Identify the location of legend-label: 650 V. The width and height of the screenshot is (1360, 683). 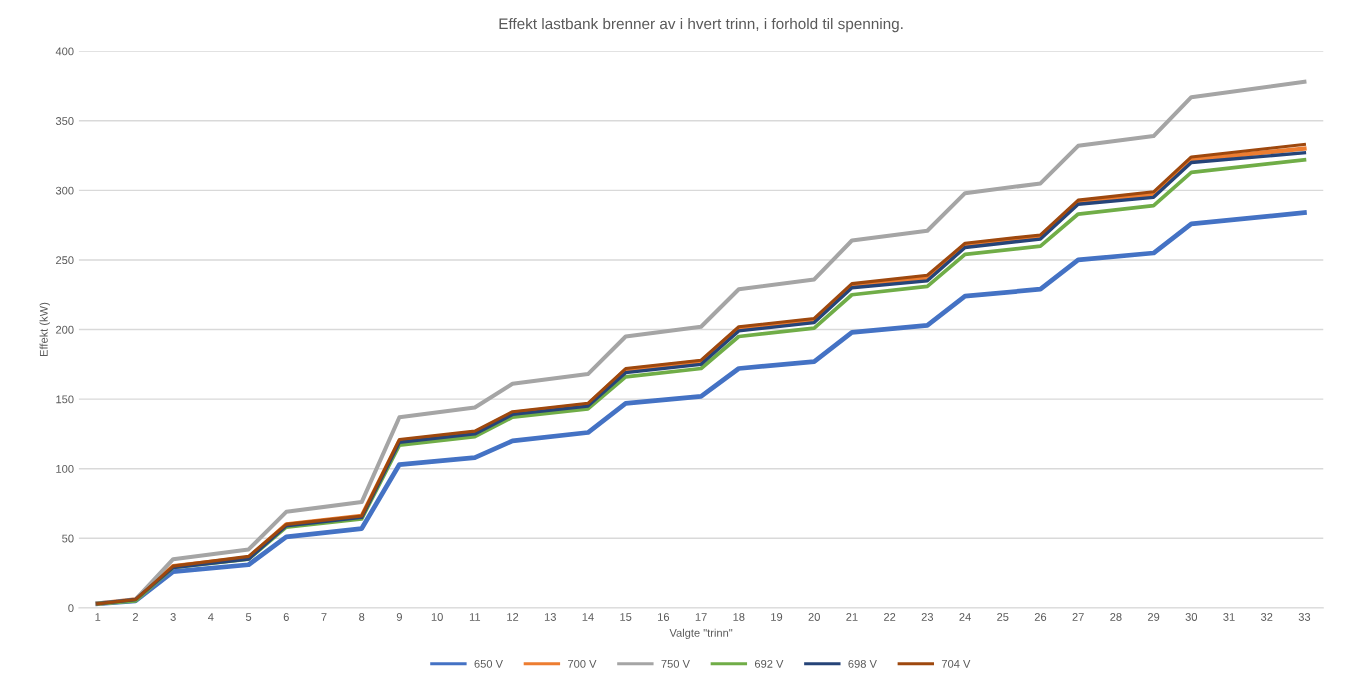
(488, 663).